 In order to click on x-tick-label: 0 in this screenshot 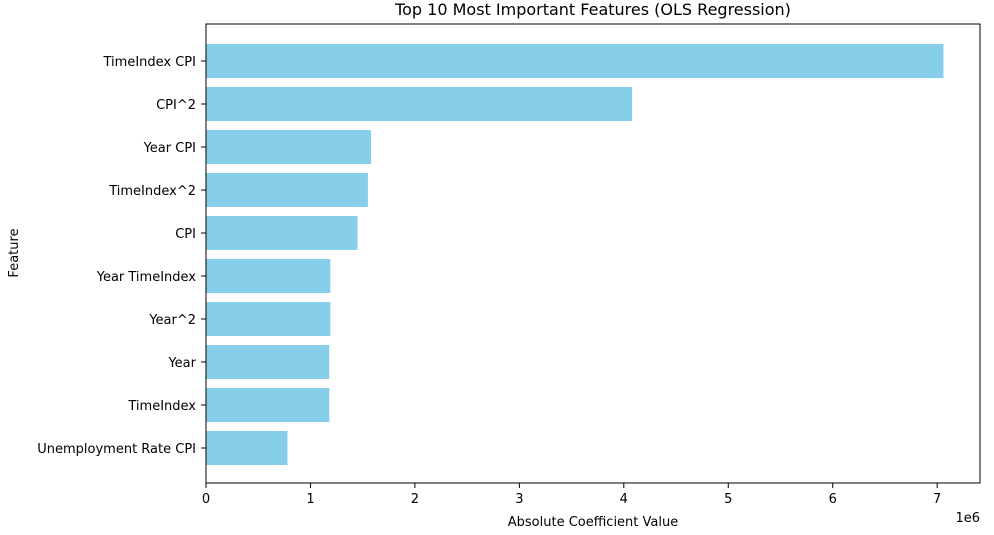, I will do `click(206, 499)`.